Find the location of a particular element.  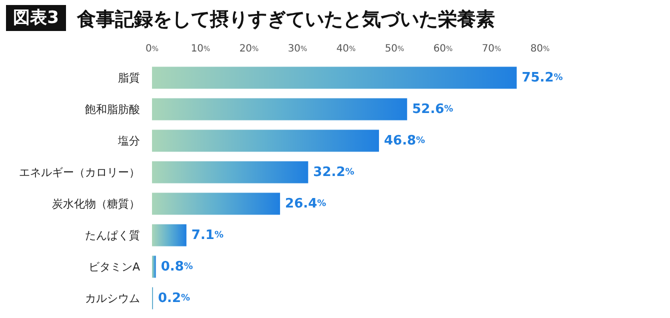

chart-title: 食事記録をして摂りすぎていたと気づいた栄養素 is located at coordinates (285, 19).